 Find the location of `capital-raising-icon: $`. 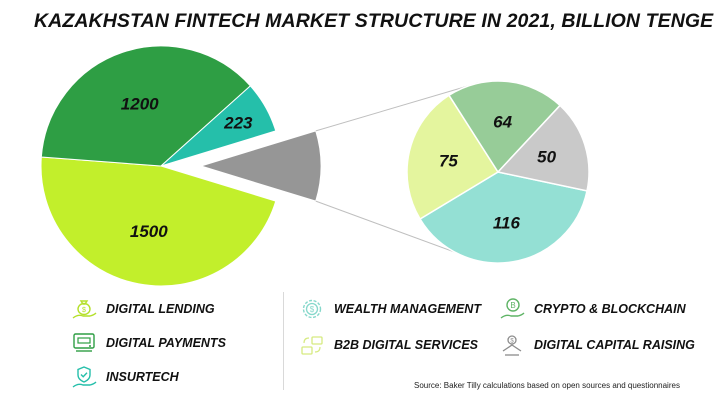

capital-raising-icon: $ is located at coordinates (512, 345).